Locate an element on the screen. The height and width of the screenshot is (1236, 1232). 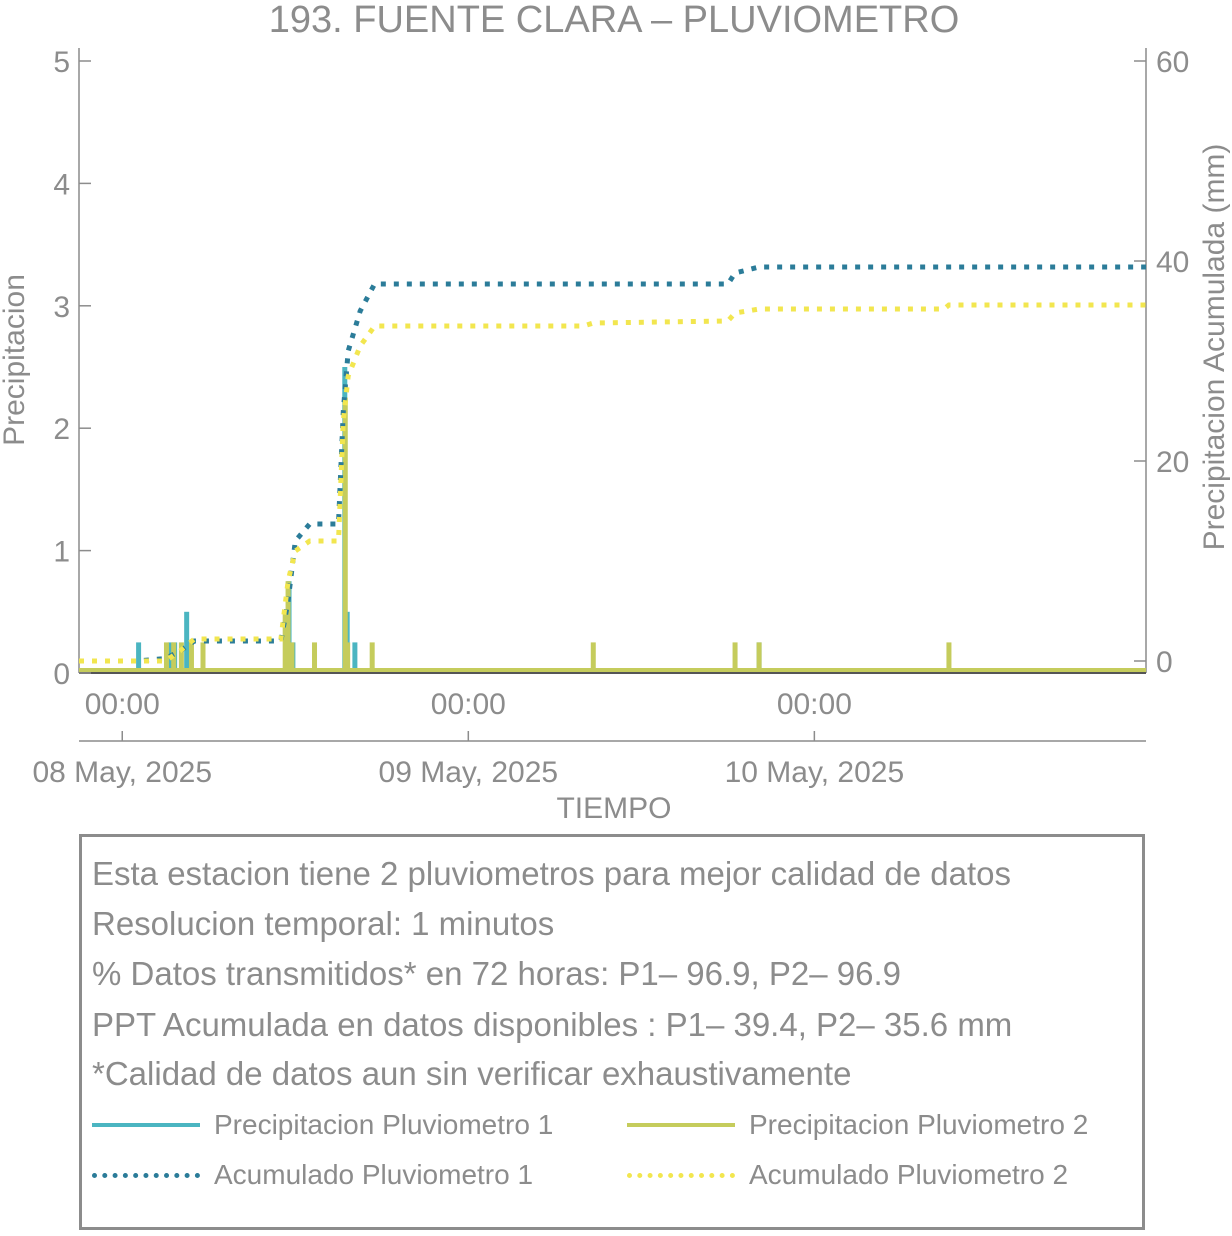
y2-tick-label: 40 is located at coordinates (1172, 262).